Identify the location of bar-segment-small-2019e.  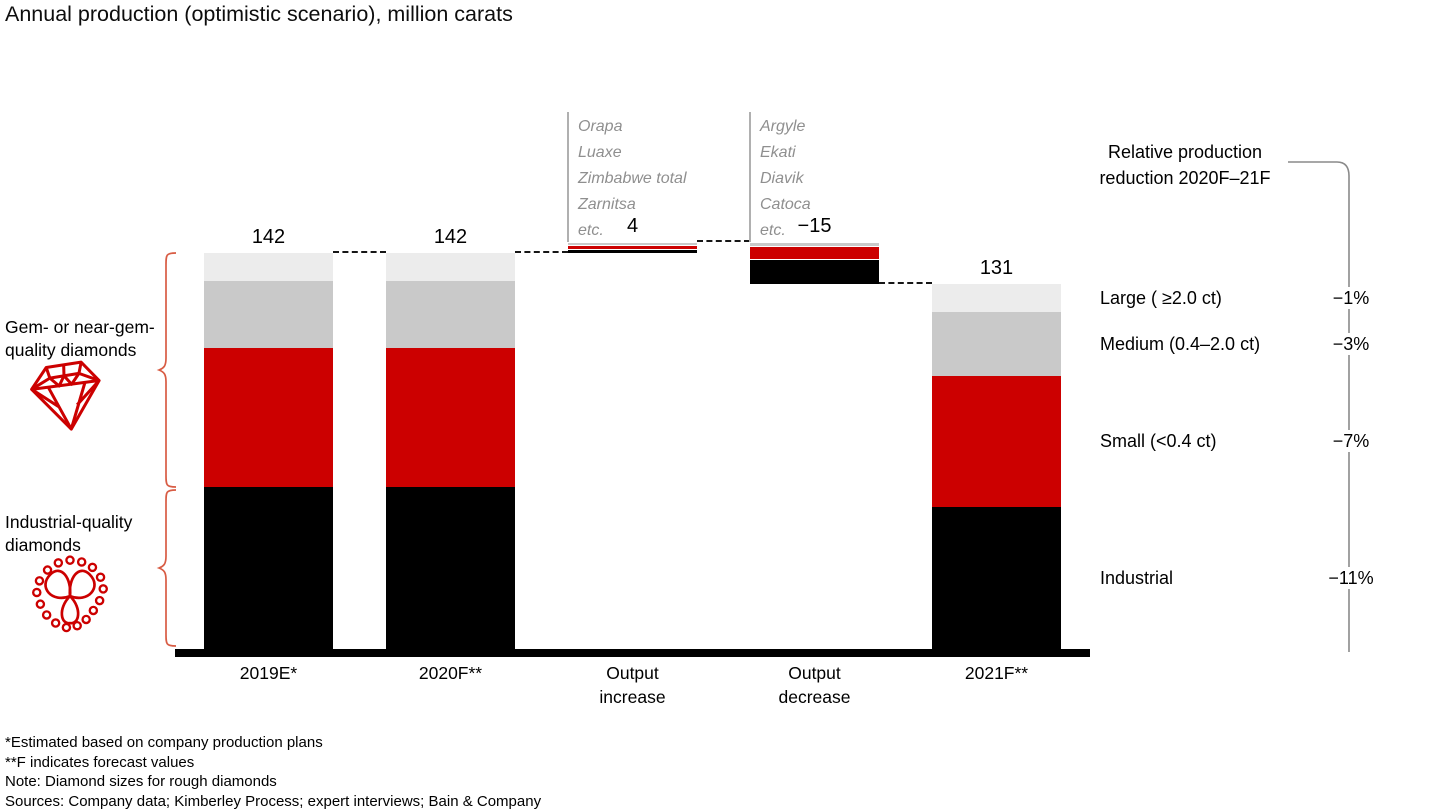
(268, 417).